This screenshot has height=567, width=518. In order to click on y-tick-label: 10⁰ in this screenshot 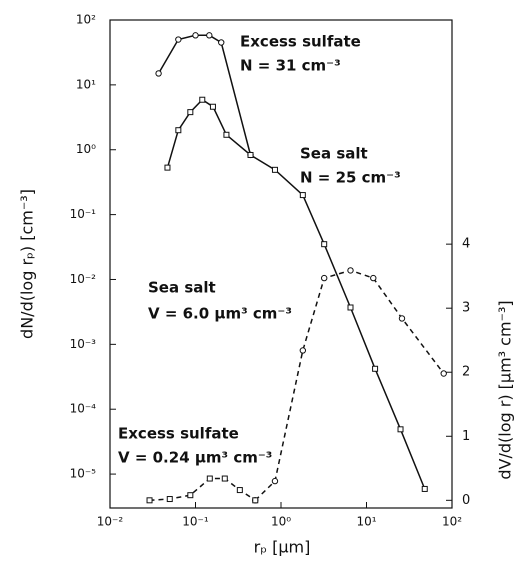, I will do `click(86, 149)`.